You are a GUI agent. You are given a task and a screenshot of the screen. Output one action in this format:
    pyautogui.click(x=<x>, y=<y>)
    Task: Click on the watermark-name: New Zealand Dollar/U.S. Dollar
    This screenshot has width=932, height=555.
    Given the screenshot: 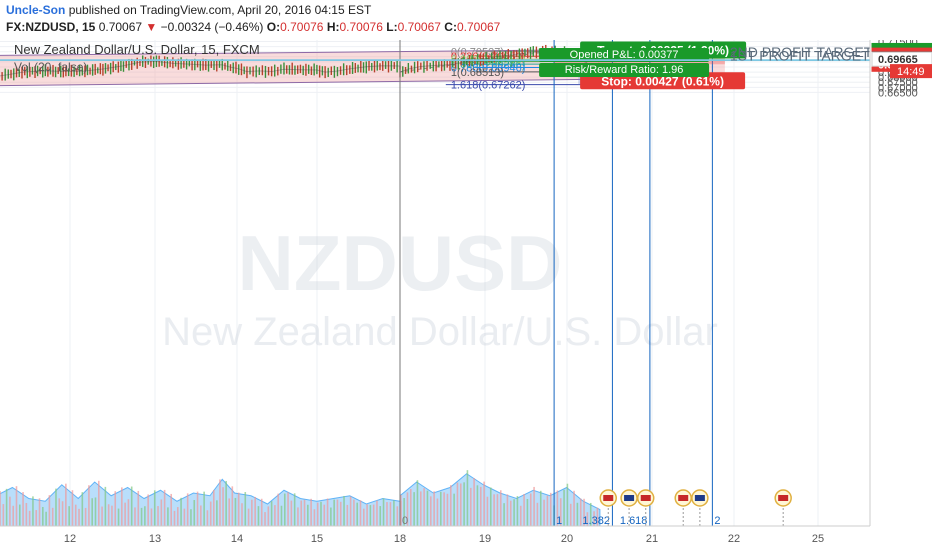 What is the action you would take?
    pyautogui.click(x=440, y=332)
    